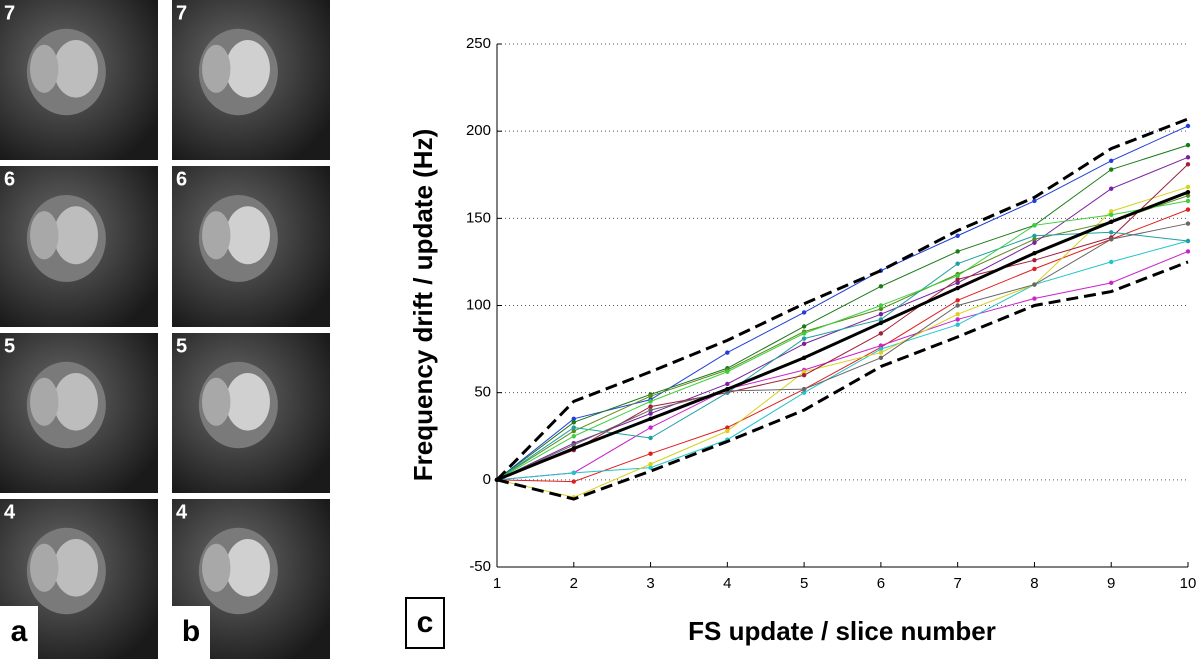 Image resolution: width=1200 pixels, height=659 pixels. Describe the element at coordinates (881, 583) in the screenshot. I see `x-tick-label: 6` at that location.